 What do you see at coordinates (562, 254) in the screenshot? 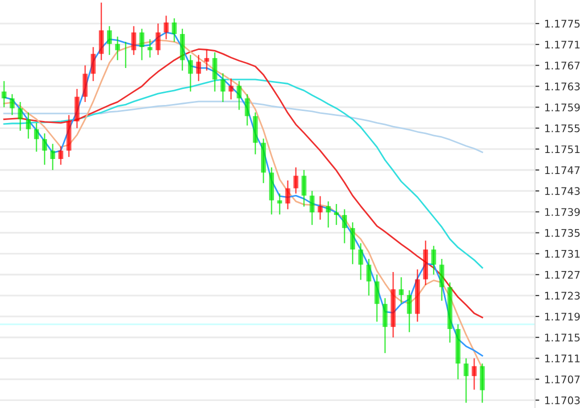
I see `y-tick-label: 1.1731` at bounding box center [562, 254].